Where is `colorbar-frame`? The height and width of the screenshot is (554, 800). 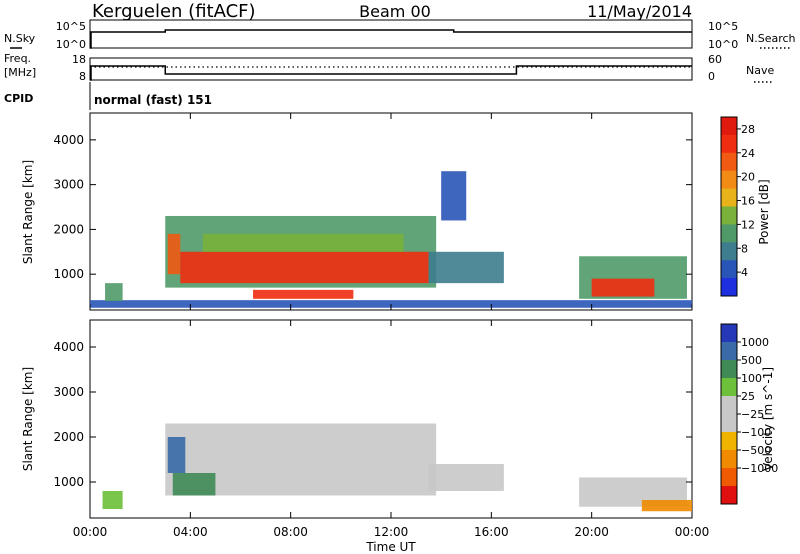
colorbar-frame is located at coordinates (729, 206).